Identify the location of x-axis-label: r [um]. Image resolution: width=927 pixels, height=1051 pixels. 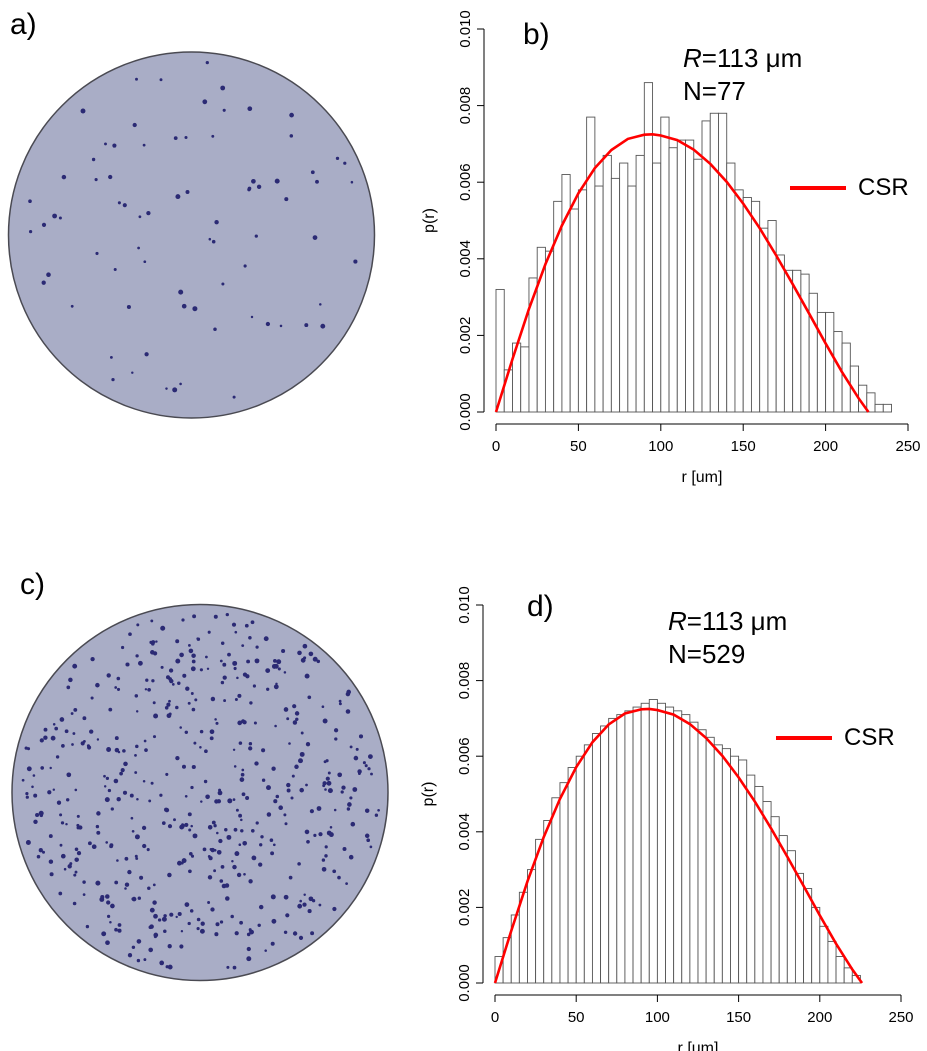
(702, 477).